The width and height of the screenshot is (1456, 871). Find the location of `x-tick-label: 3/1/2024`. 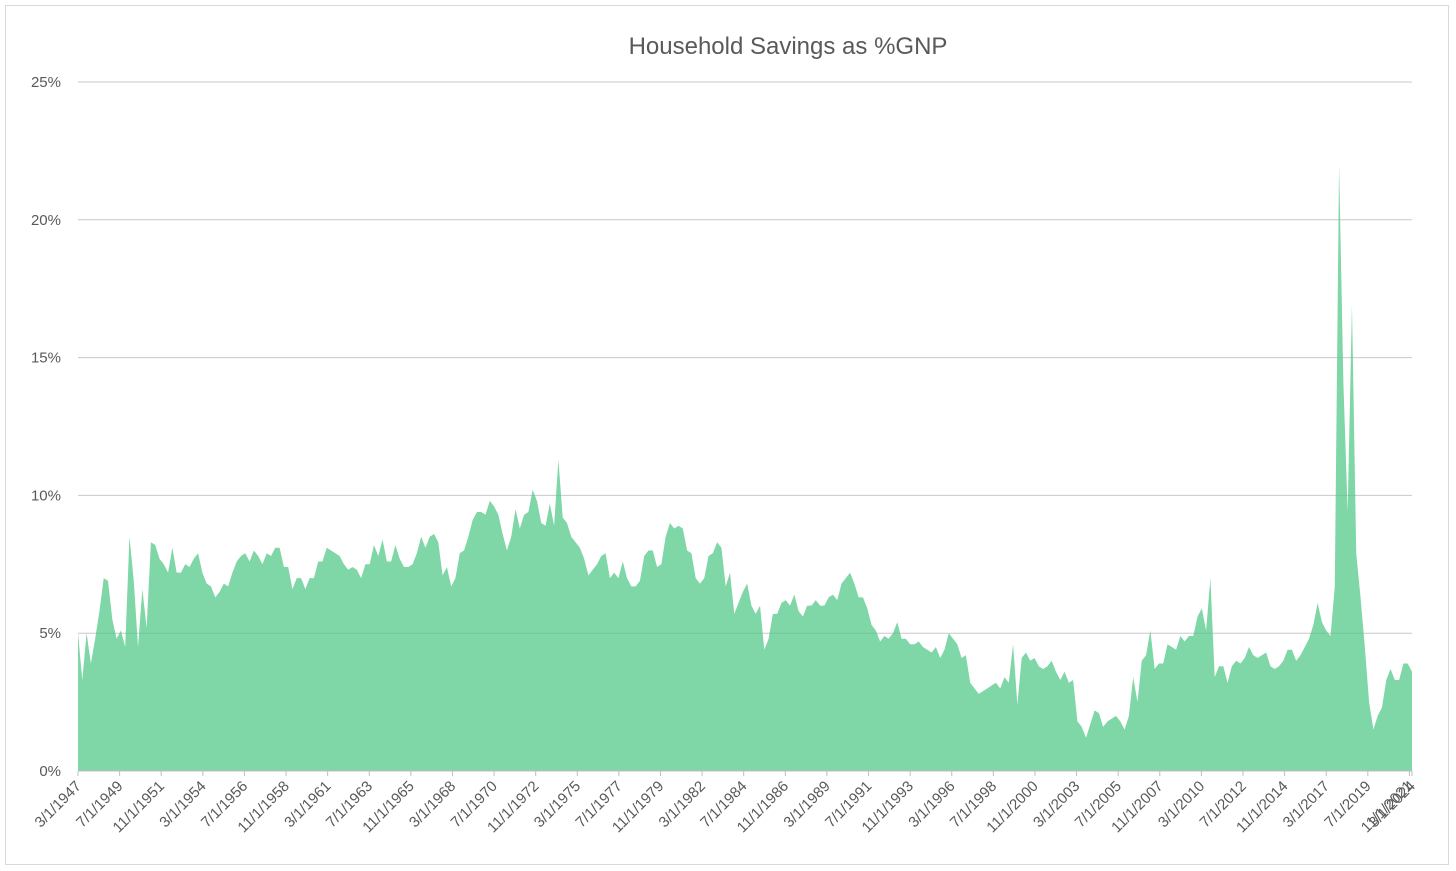

x-tick-label: 3/1/2024 is located at coordinates (1392, 804).